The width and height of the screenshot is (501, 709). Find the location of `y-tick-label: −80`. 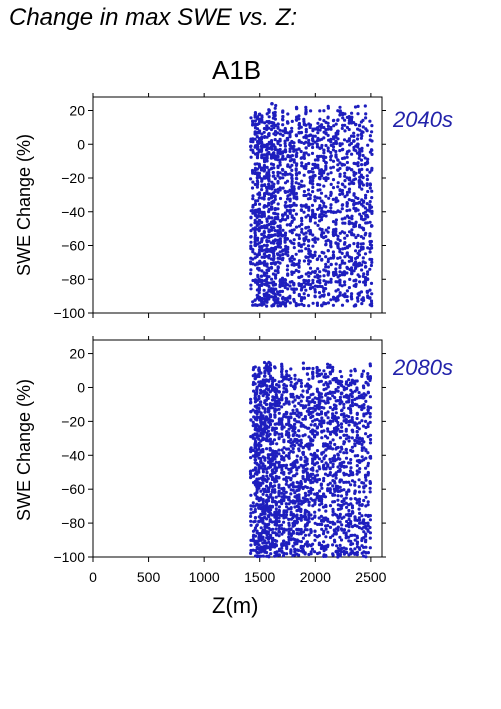

y-tick-label: −80 is located at coordinates (73, 279).